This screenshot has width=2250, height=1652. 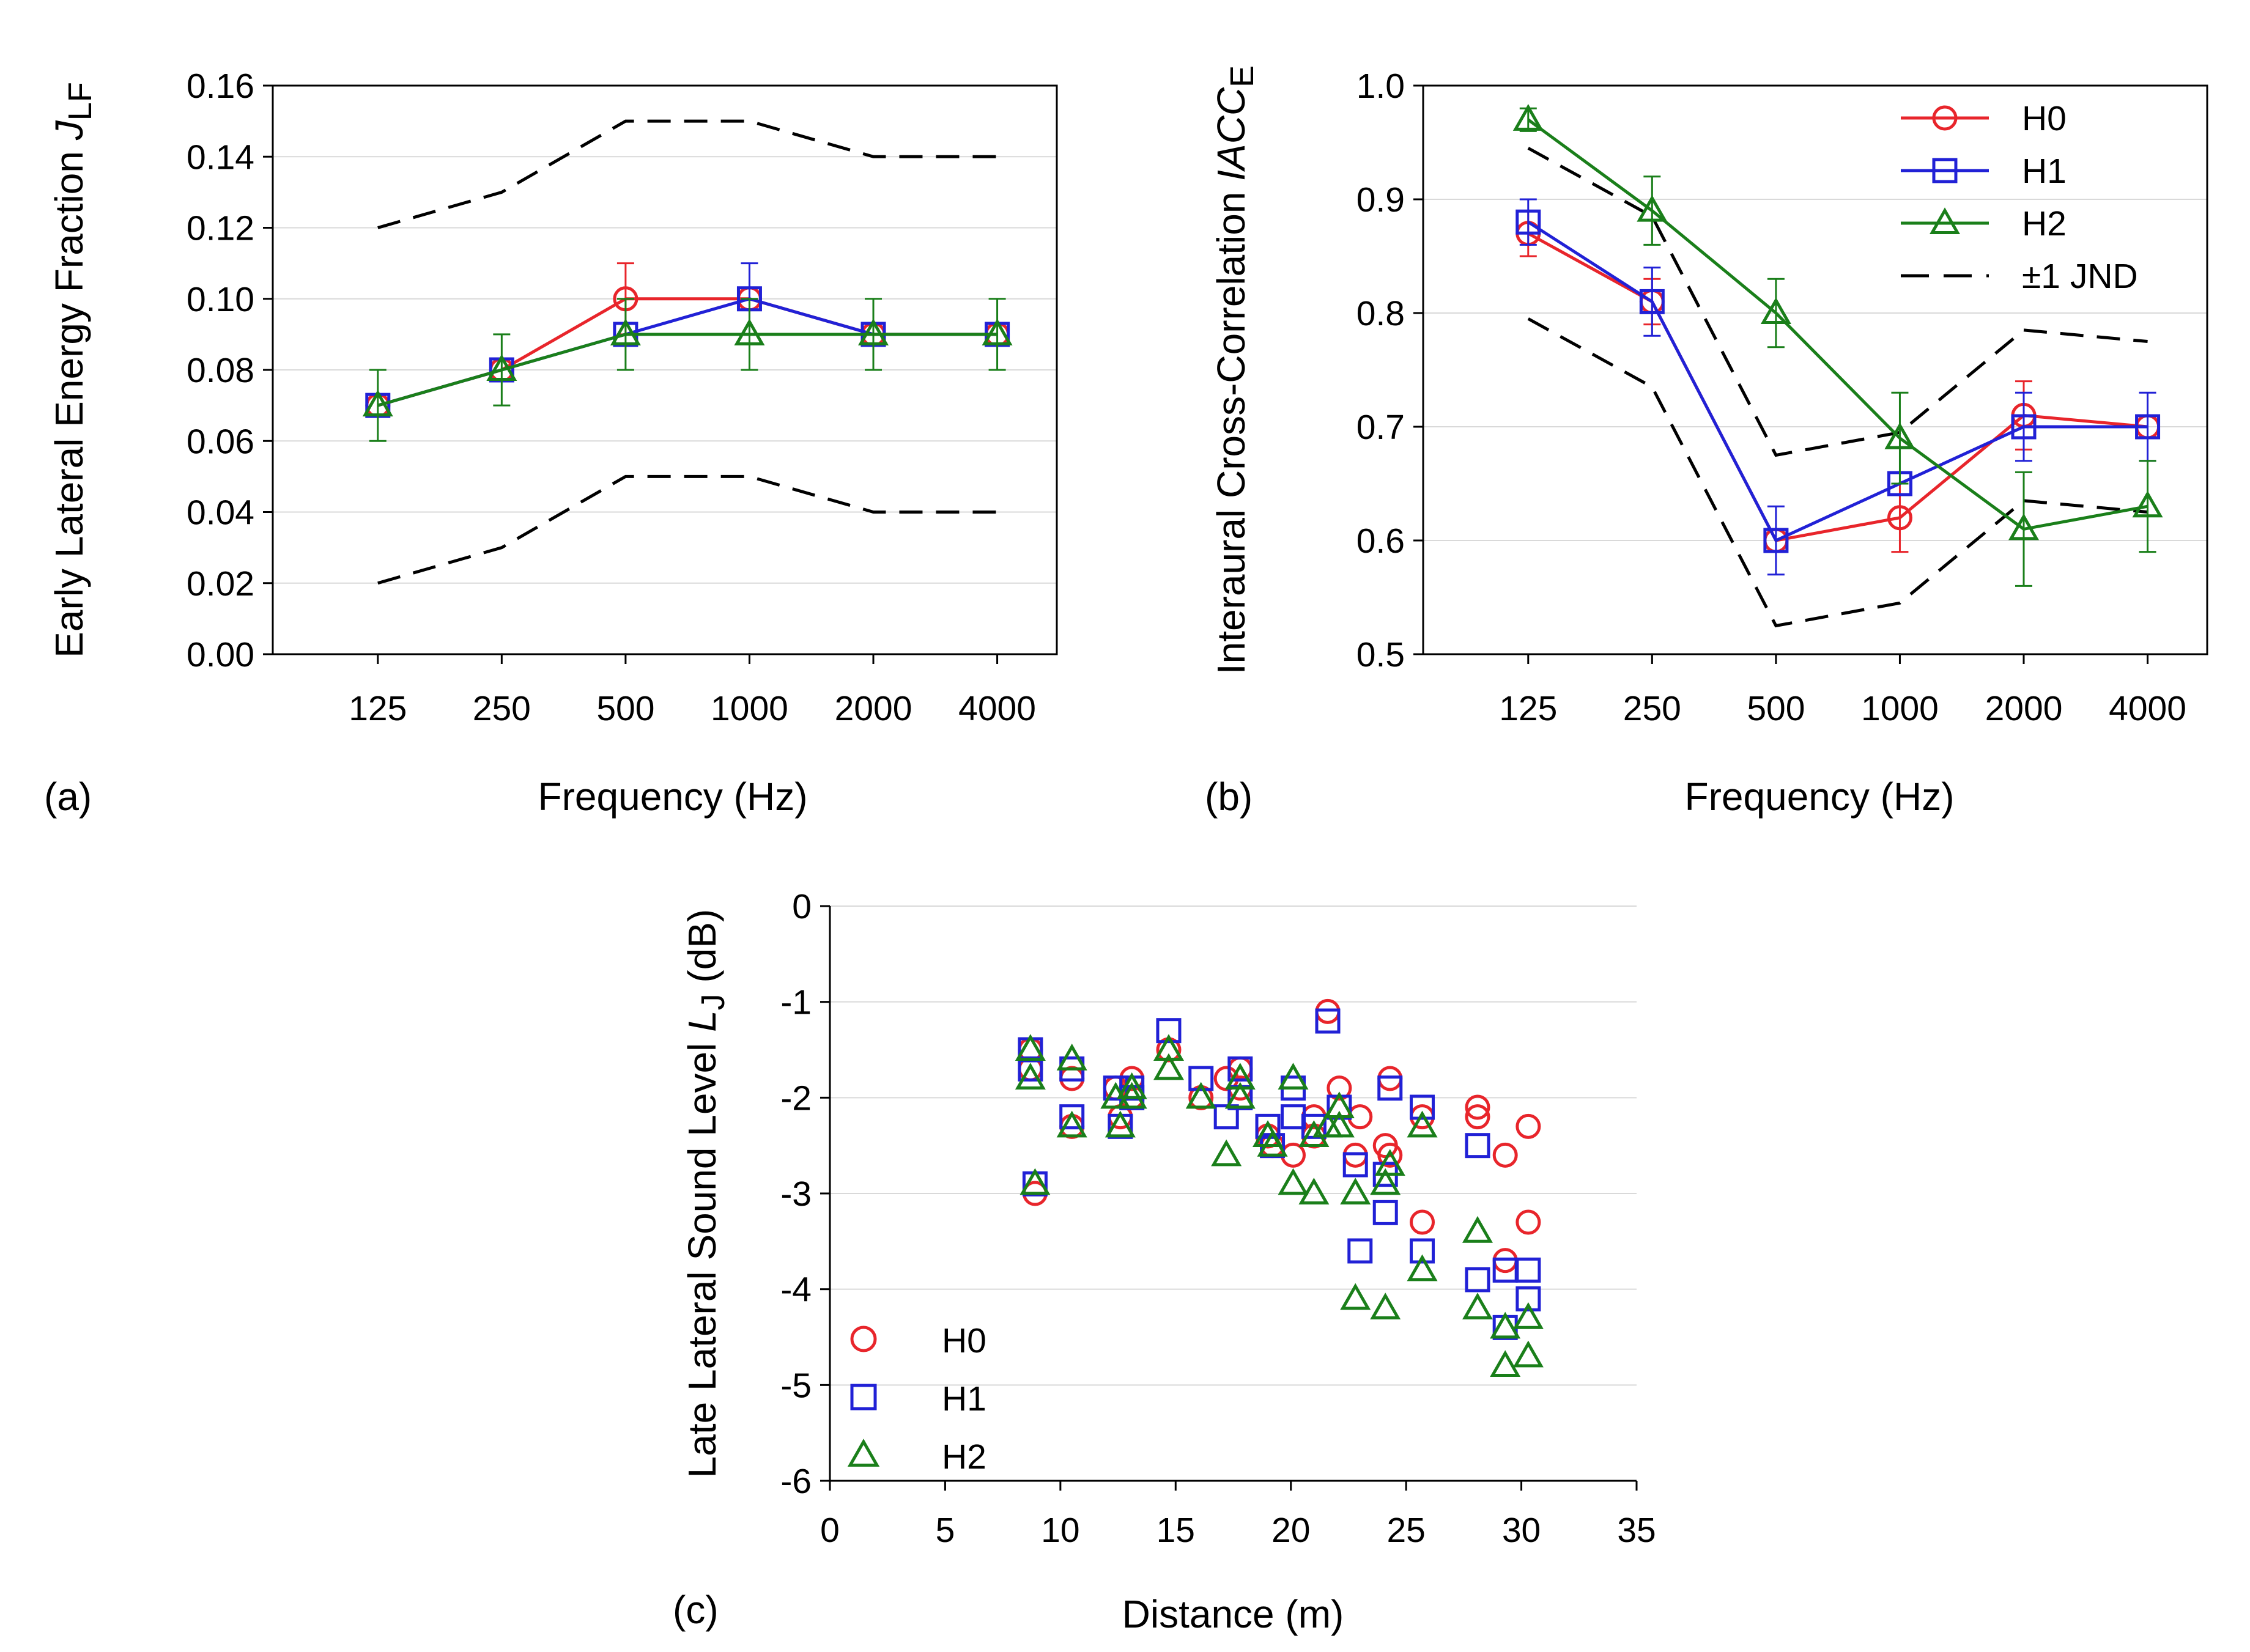 What do you see at coordinates (625, 708) in the screenshot?
I see `a-xtick-label: 500` at bounding box center [625, 708].